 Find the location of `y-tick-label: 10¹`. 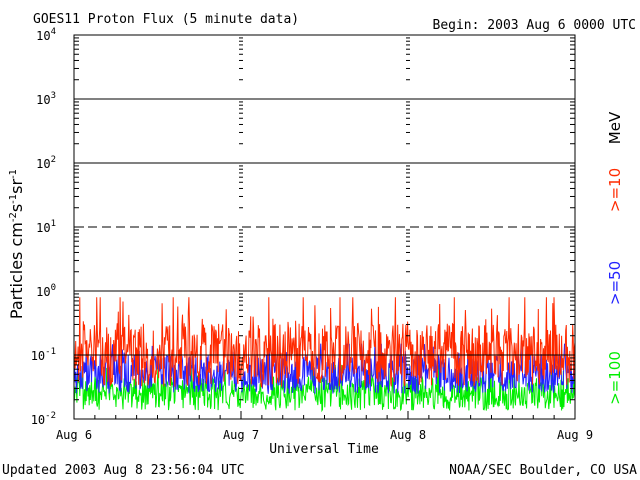

y-tick-label: 10¹ is located at coordinates (46, 227).